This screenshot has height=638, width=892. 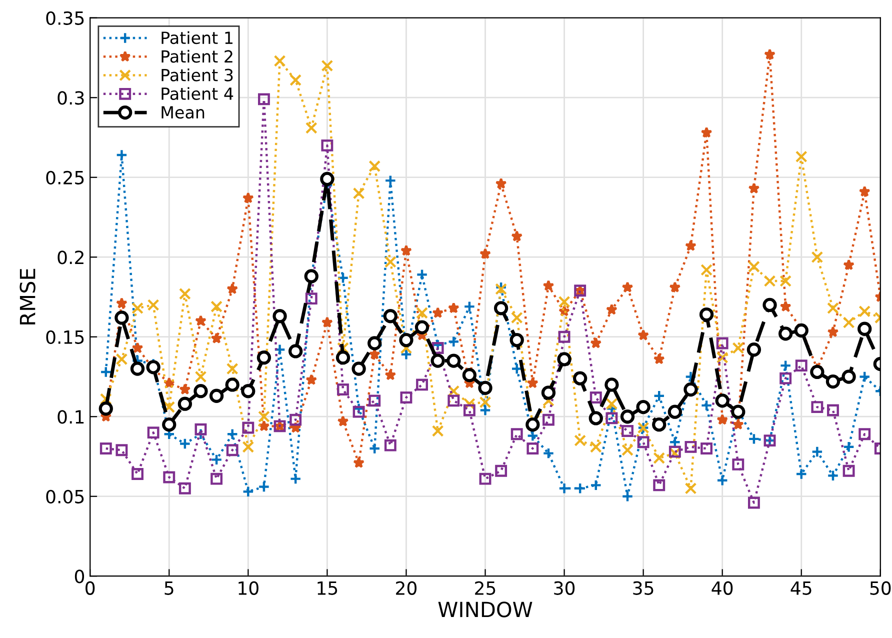 What do you see at coordinates (248, 588) in the screenshot?
I see `x-tick-label: 10` at bounding box center [248, 588].